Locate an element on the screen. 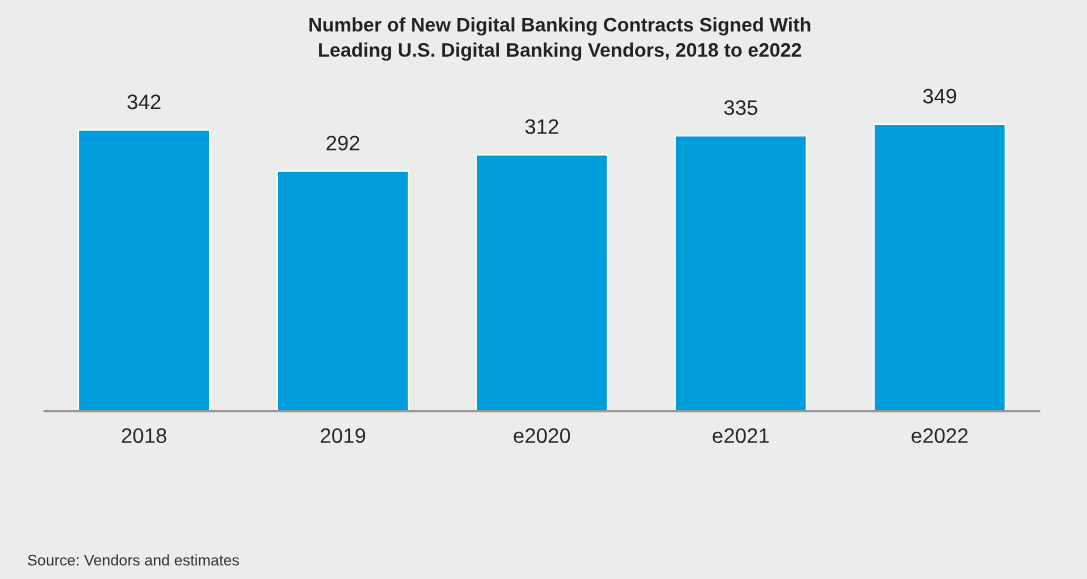  data-label: 312 is located at coordinates (542, 126).